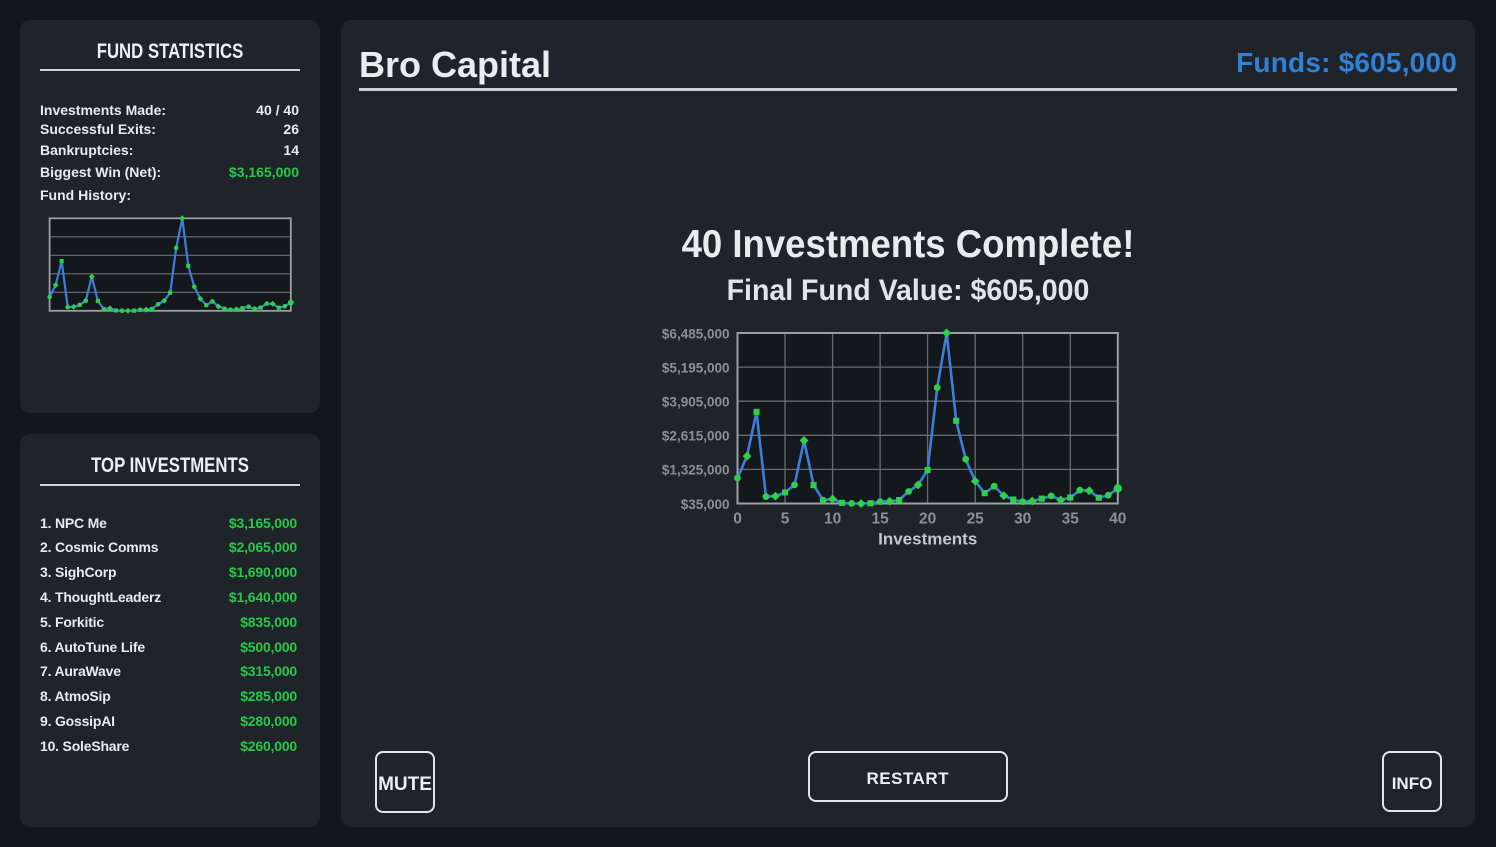 Image resolution: width=1496 pixels, height=847 pixels. What do you see at coordinates (705, 504) in the screenshot?
I see `svg-text: $35,000` at bounding box center [705, 504].